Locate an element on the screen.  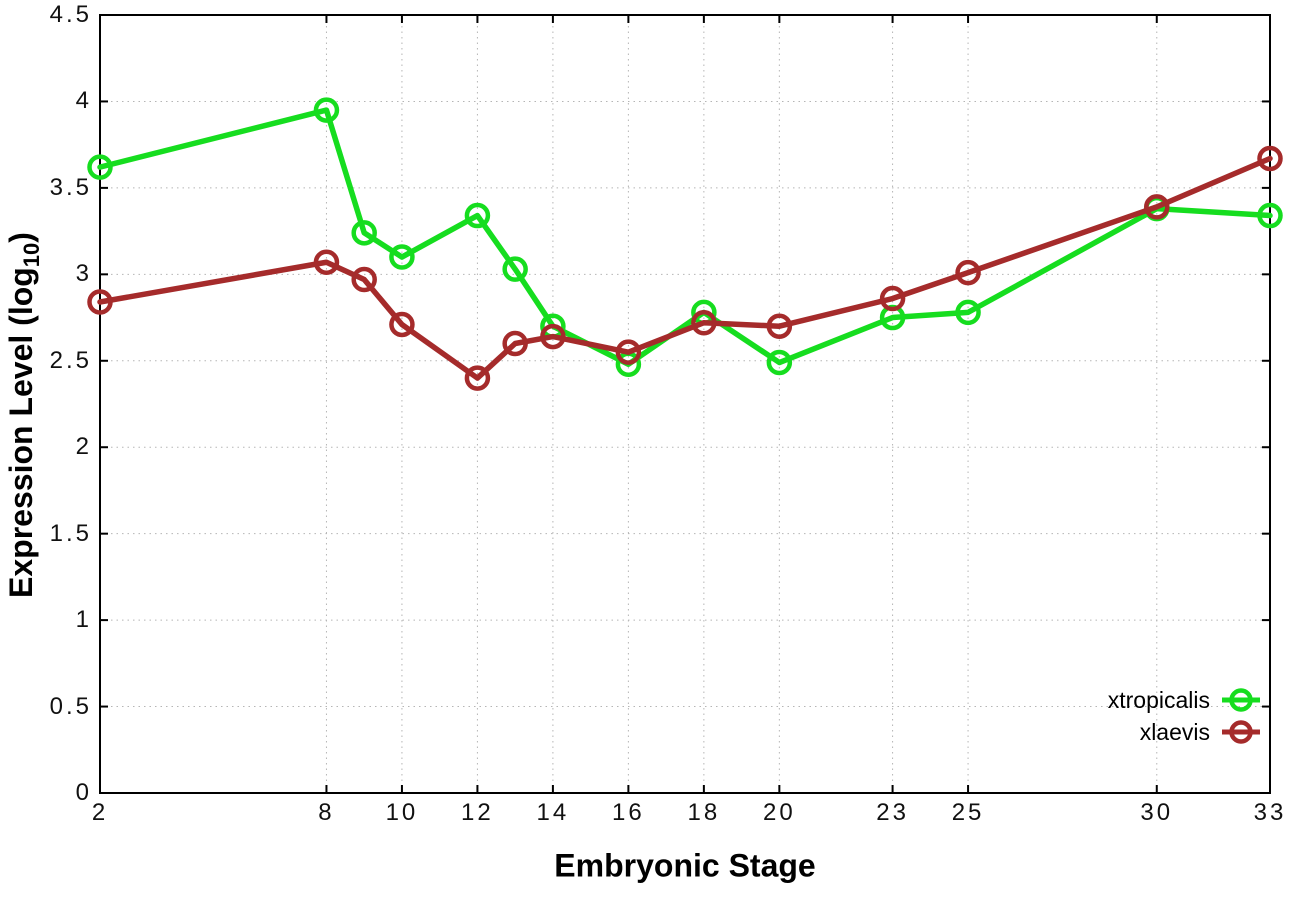
x-tick-label-23: 23 is located at coordinates (892, 812).